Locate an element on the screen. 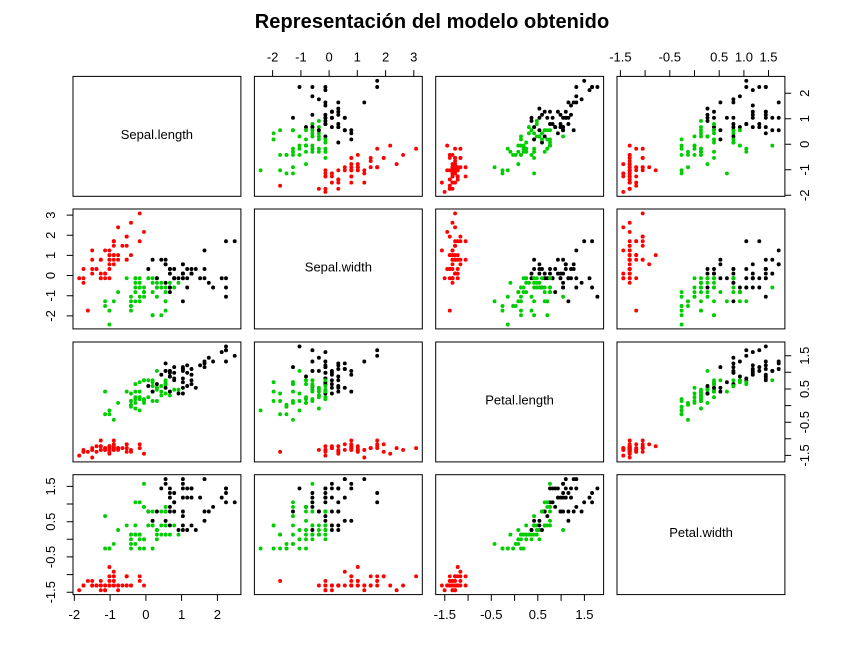  svg-text:Representación del modelo obte: Representación del modelo obtenido is located at coordinates (432, 22).